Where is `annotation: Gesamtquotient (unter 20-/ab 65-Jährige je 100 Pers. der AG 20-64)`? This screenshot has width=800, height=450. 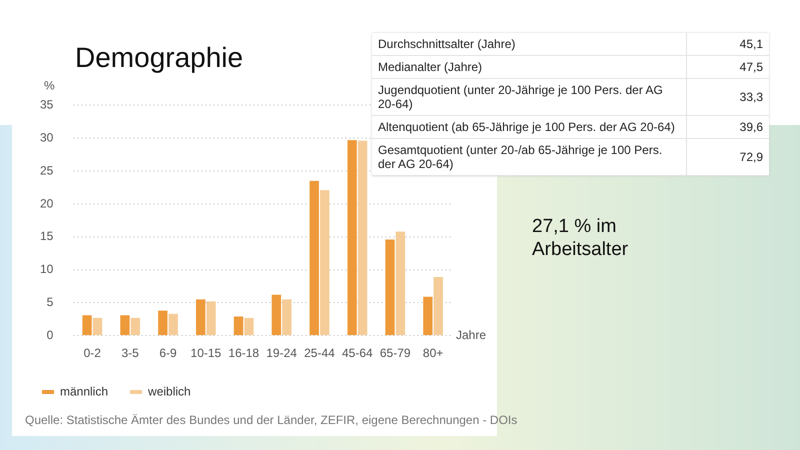
annotation: Gesamtquotient (unter 20-/ab 65-Jährige je 100 Pers. der AG 20-64) is located at coordinates (529, 157).